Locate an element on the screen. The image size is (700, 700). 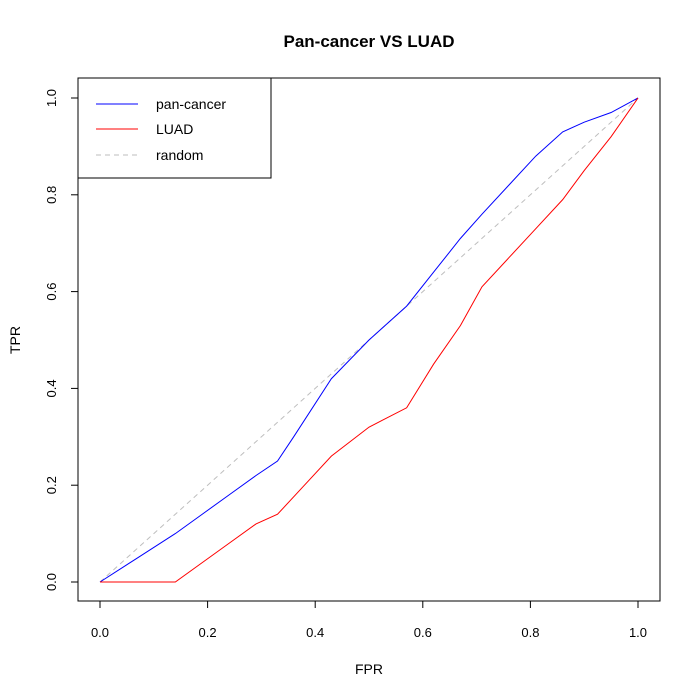
y-axis: 0.0 0.2 0.4 0.6 0.8 1.0 is located at coordinates (61, 340).